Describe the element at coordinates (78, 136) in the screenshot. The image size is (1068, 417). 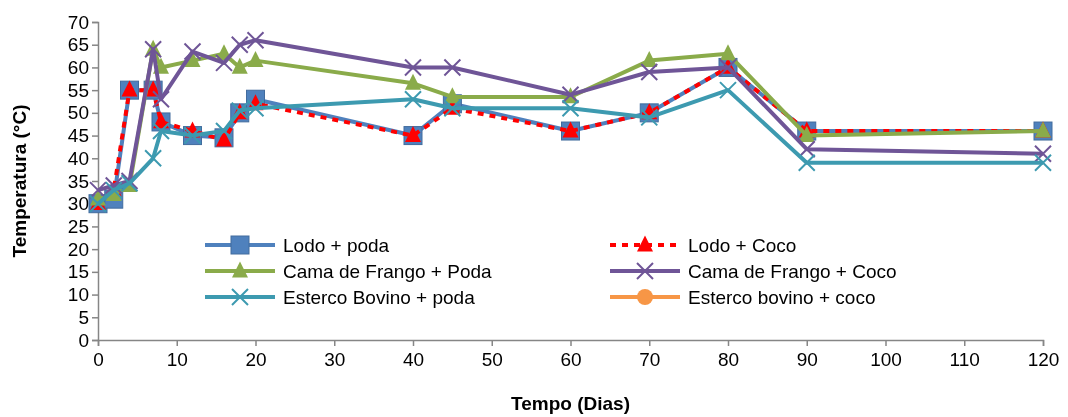
I see `y-tick-label: 45` at that location.